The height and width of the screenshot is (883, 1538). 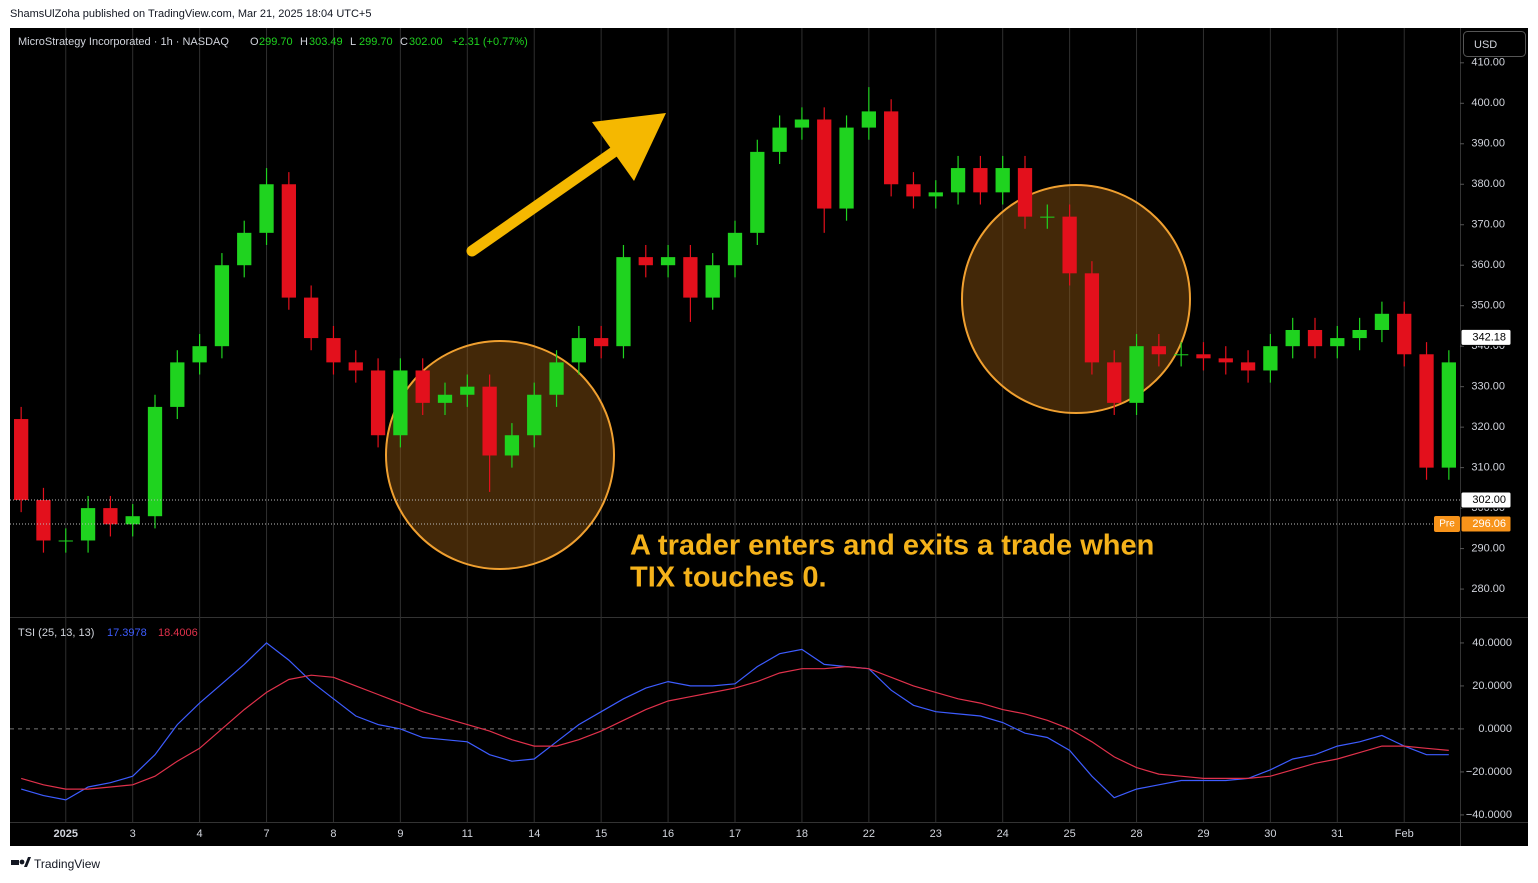 I want to click on currency-label: USD, so click(x=1485, y=45).